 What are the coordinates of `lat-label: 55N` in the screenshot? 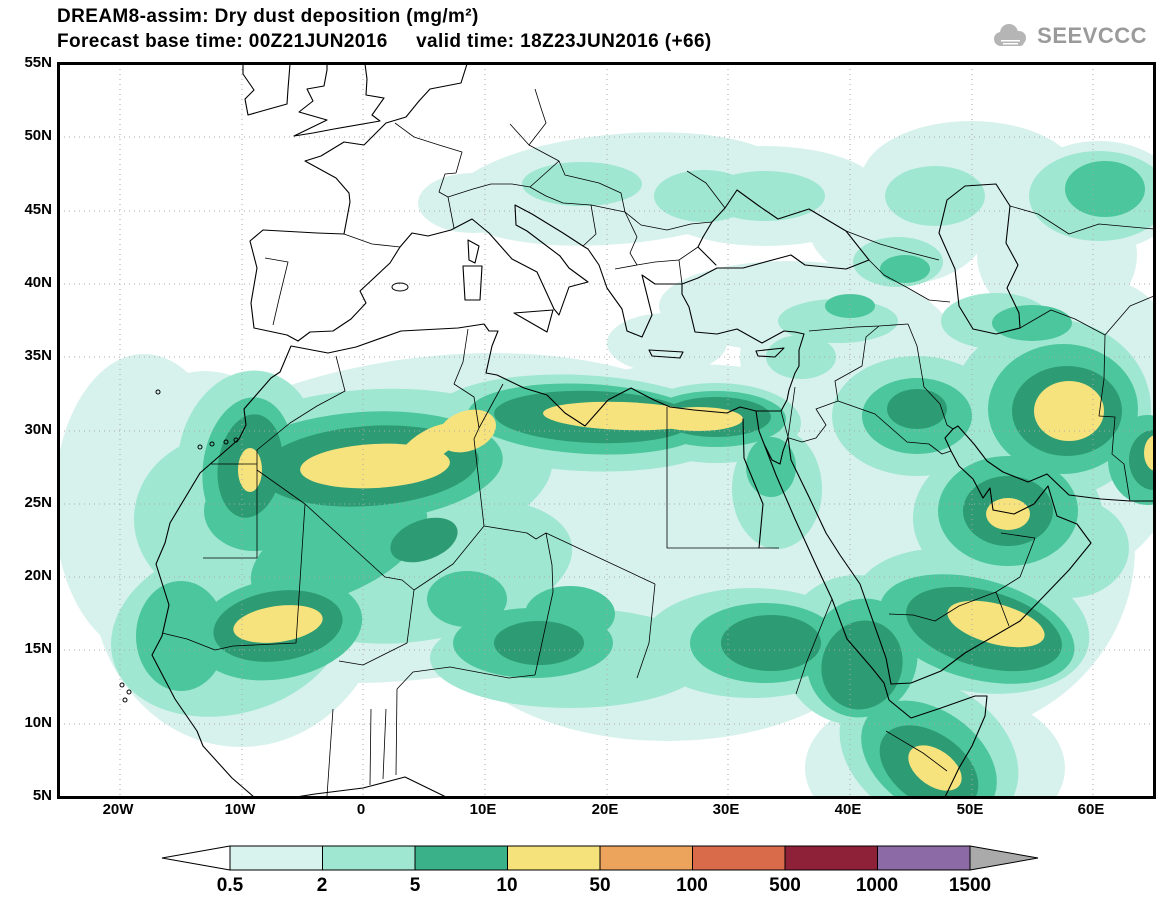 It's located at (38, 62).